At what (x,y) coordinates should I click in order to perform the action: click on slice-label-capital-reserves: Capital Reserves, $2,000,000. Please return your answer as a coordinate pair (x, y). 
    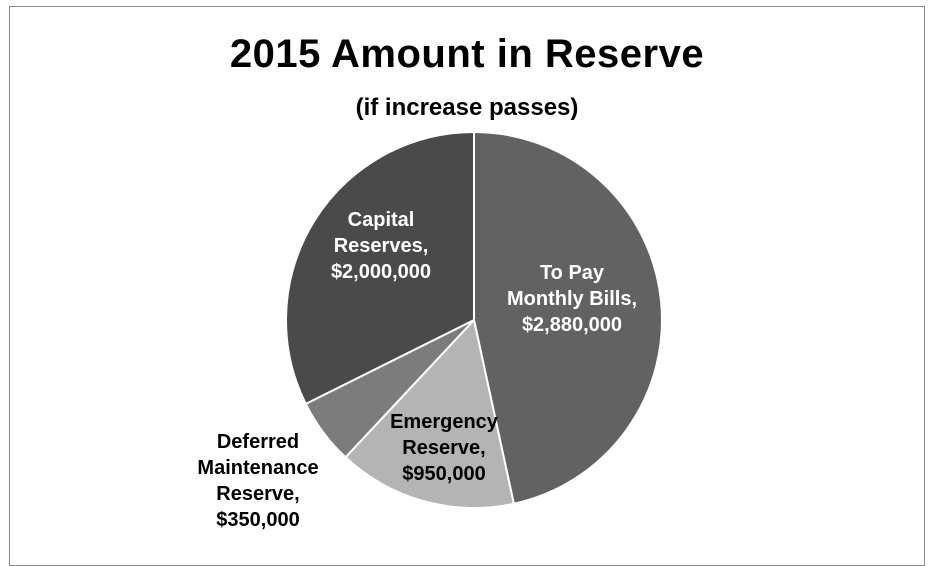
    Looking at the image, I should click on (381, 246).